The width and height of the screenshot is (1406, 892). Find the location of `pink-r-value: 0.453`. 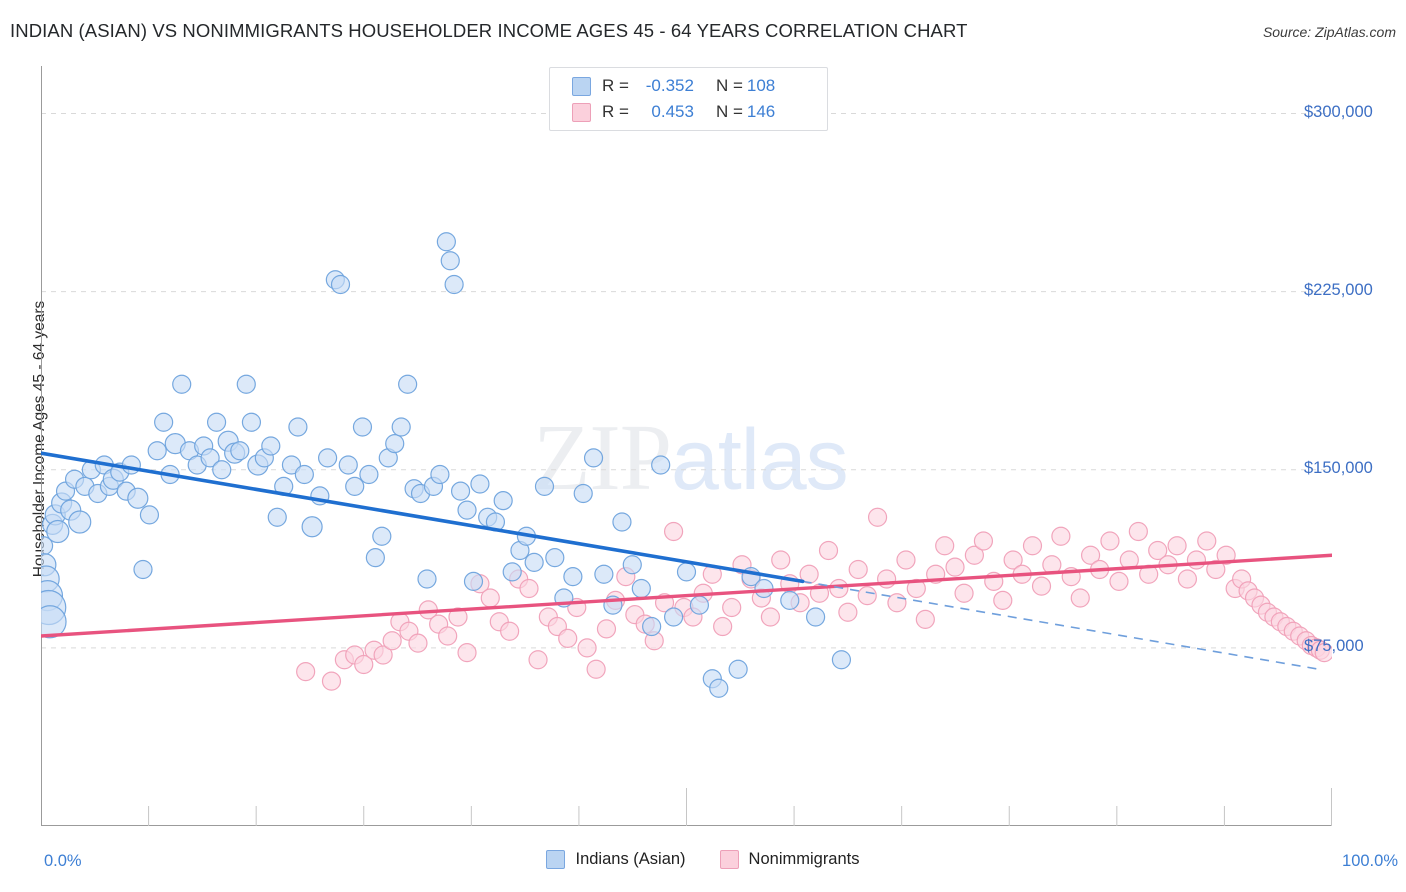

pink-r-value: 0.453 is located at coordinates (672, 111).